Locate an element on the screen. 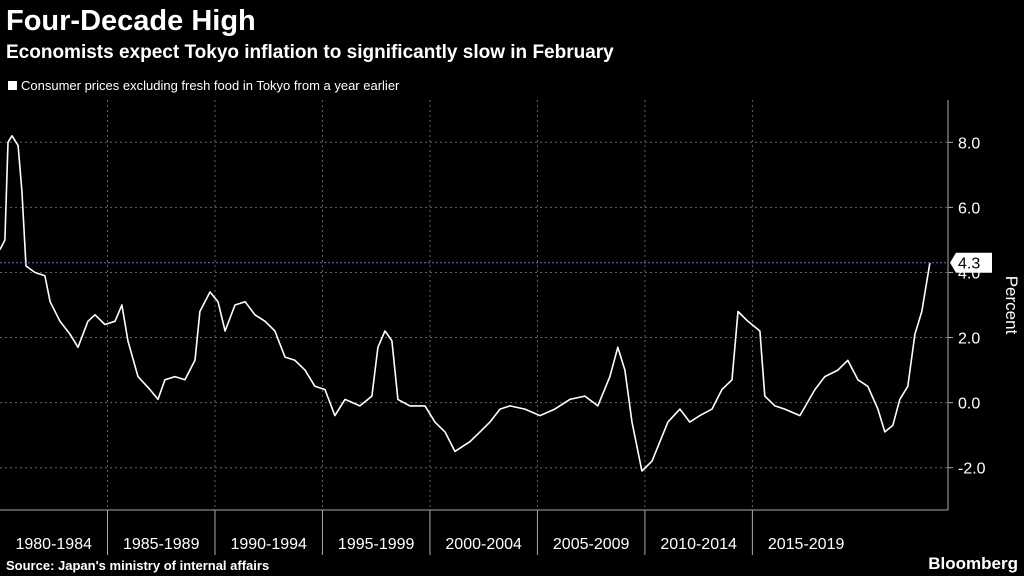 Image resolution: width=1024 pixels, height=576 pixels. y-tick-label: 8.0 is located at coordinates (969, 143).